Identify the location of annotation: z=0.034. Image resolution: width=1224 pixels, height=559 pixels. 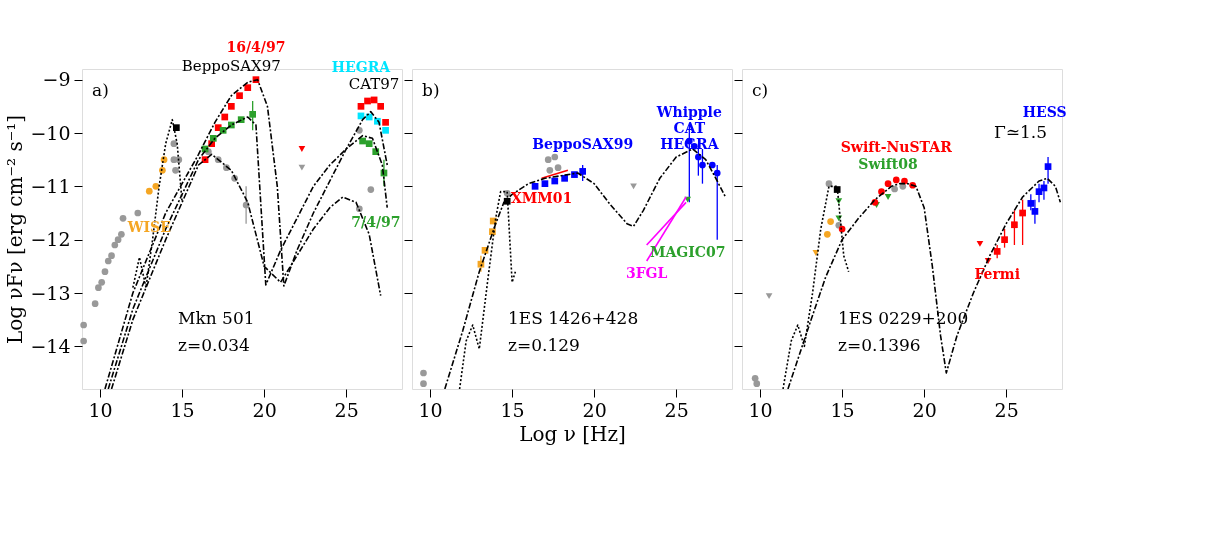
(214, 345).